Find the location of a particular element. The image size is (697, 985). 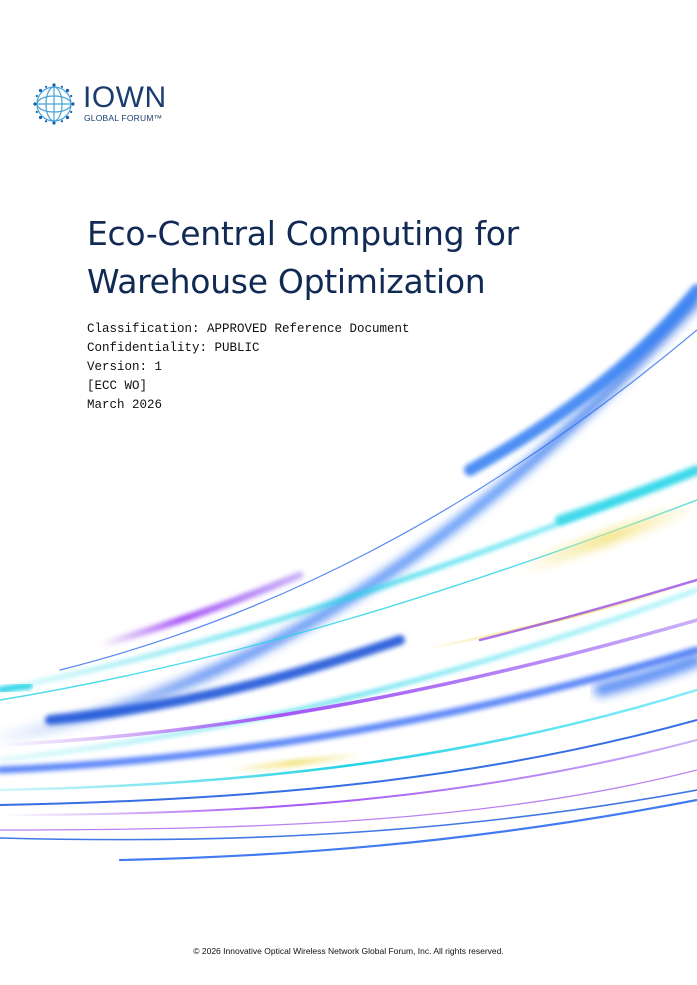

logo-wordmark: IOWN is located at coordinates (125, 97).